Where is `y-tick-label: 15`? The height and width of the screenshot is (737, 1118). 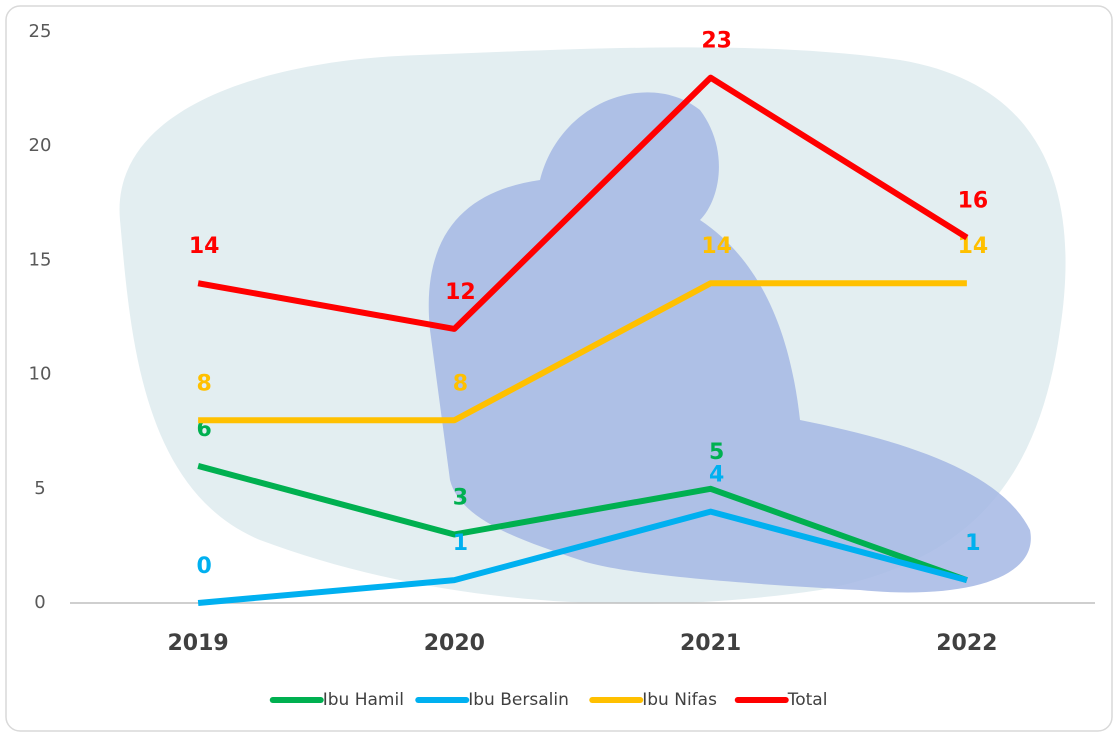 y-tick-label: 15 is located at coordinates (40, 259).